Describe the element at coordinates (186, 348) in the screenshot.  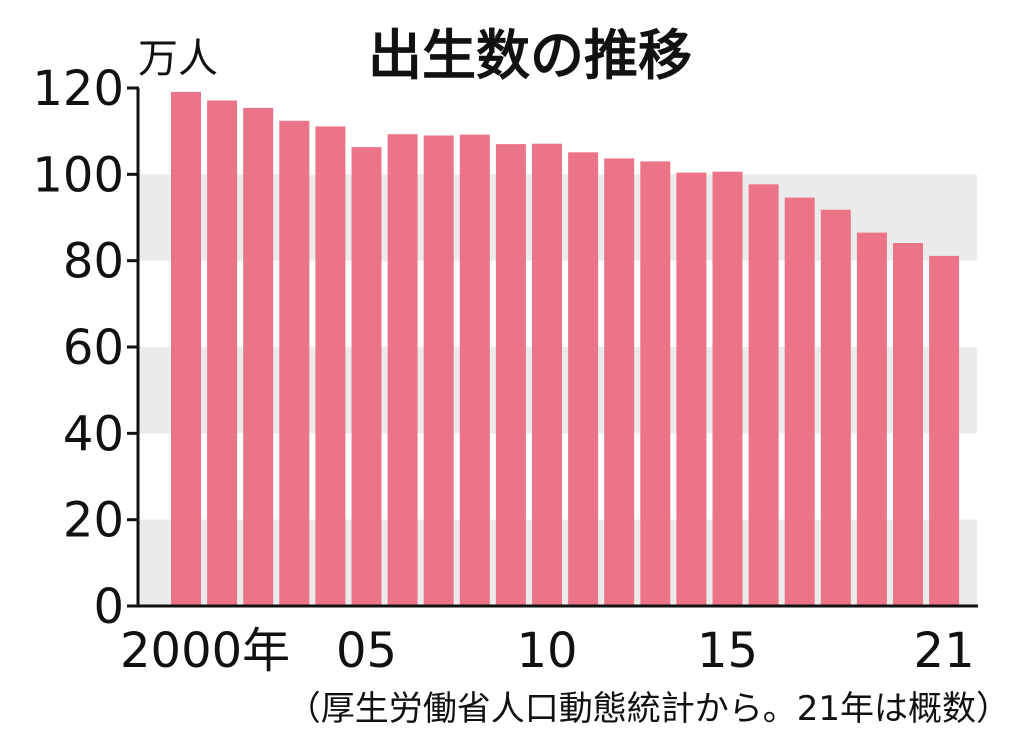
I see `bar-2000` at that location.